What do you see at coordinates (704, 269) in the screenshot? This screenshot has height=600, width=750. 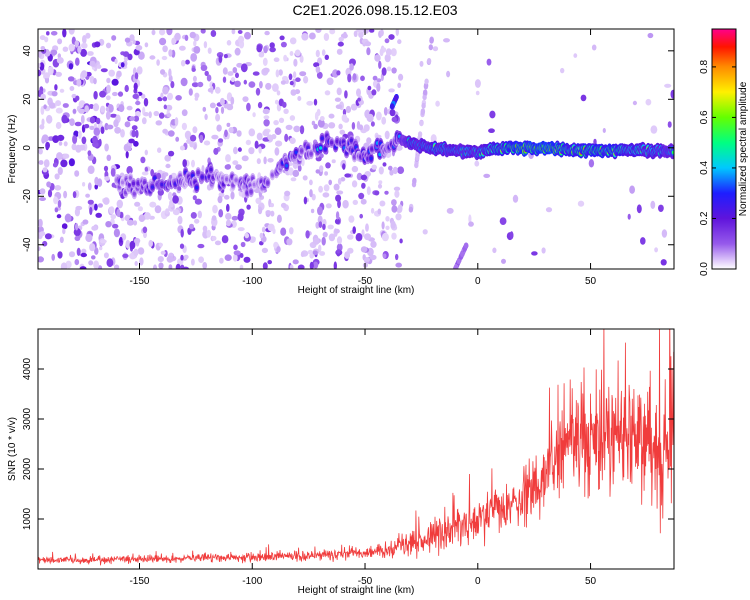 I see `colorbar-tick-label: 0.0` at bounding box center [704, 269].